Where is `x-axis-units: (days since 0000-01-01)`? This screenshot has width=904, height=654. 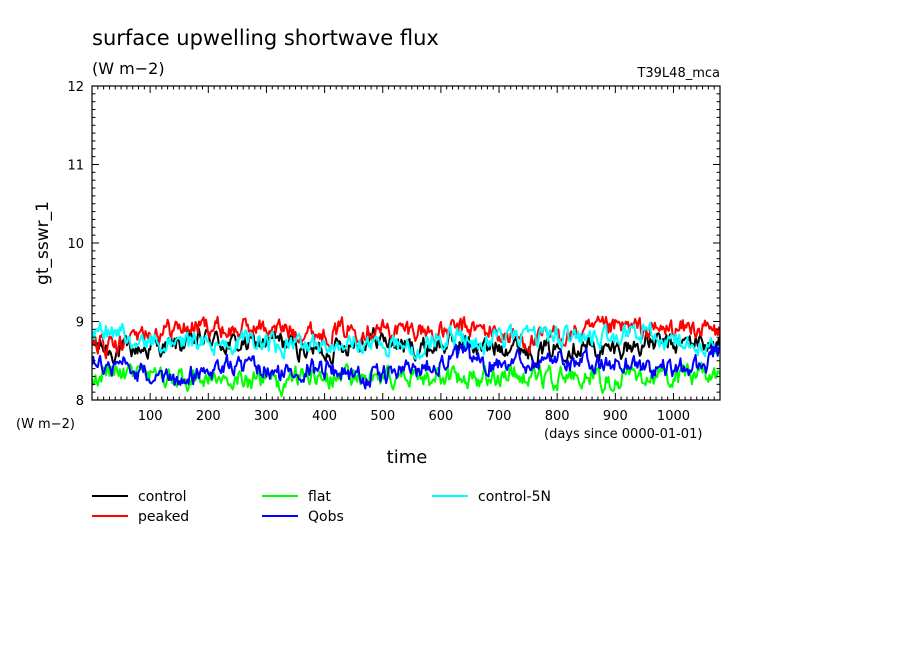
x-axis-units: (days since 0000-01-01) is located at coordinates (623, 434).